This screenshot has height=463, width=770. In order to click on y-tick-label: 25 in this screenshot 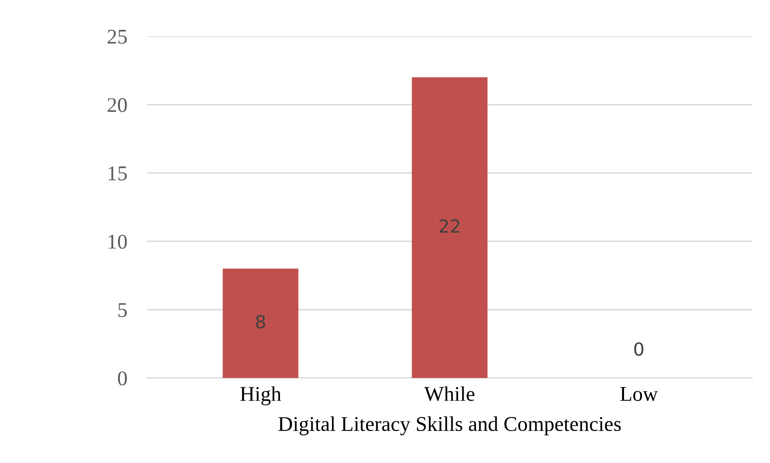, I will do `click(117, 37)`.